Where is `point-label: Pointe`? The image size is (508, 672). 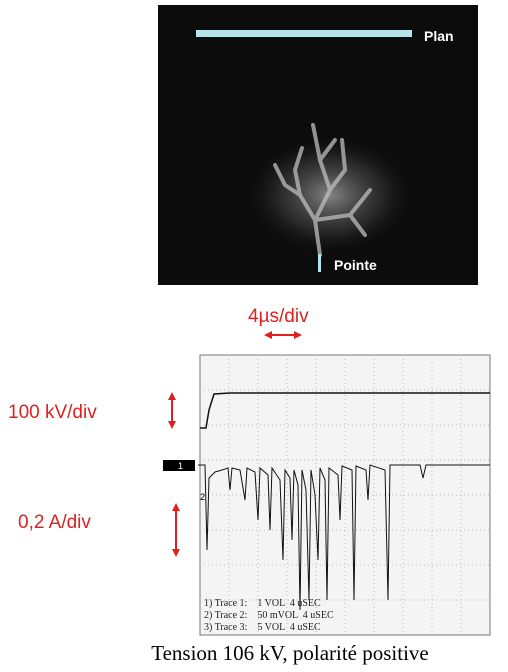 point-label: Pointe is located at coordinates (355, 265).